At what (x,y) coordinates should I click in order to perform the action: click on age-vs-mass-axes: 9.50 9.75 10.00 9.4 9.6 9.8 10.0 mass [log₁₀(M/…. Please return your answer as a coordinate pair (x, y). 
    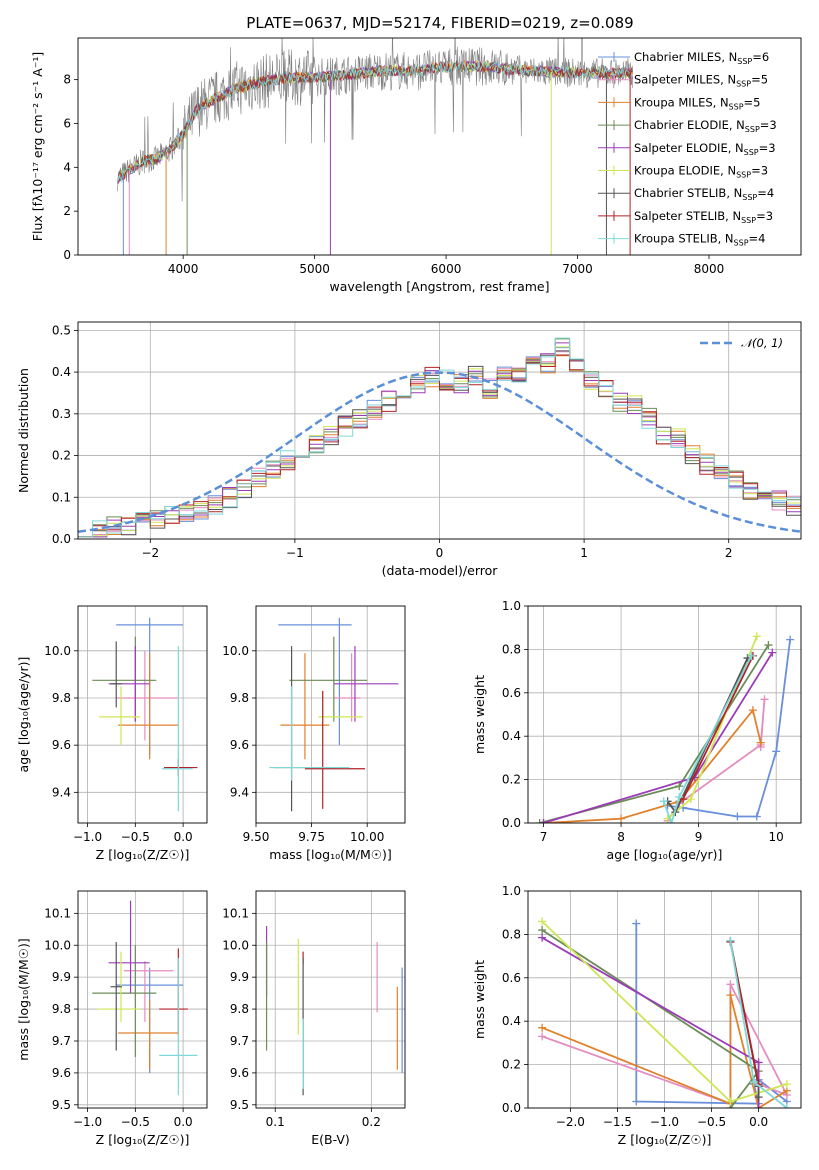
    Looking at the image, I should click on (314, 733).